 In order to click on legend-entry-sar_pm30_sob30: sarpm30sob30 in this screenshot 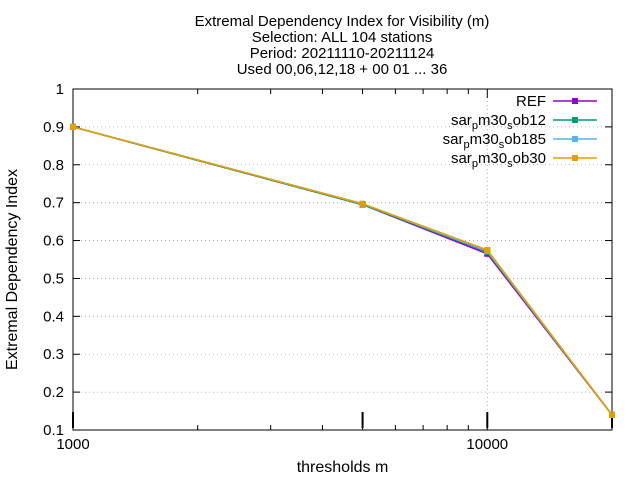, I will do `click(524, 160)`.